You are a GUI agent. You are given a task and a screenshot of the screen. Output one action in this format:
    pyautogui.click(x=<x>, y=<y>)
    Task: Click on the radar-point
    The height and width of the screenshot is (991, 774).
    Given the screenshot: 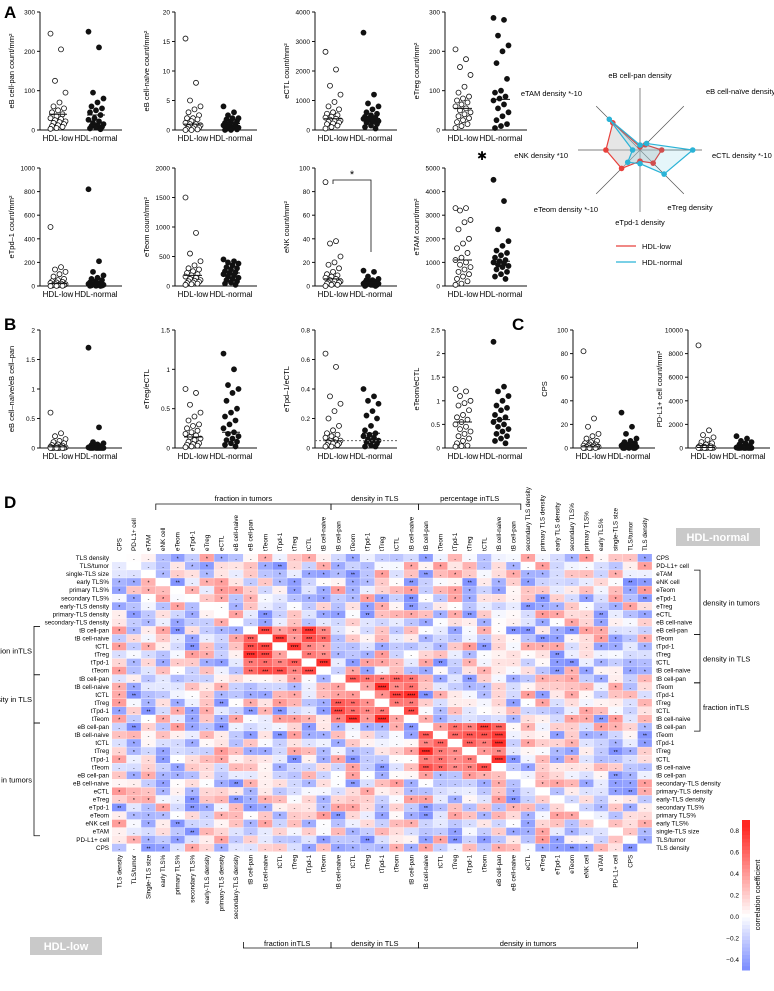 What is the action you would take?
    pyautogui.click(x=609, y=119)
    